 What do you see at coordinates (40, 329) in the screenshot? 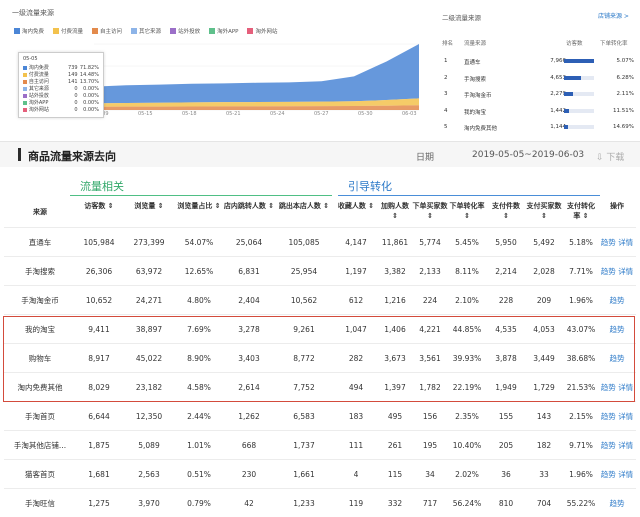
I see `cell-source: 我的淘宝` at bounding box center [40, 329].